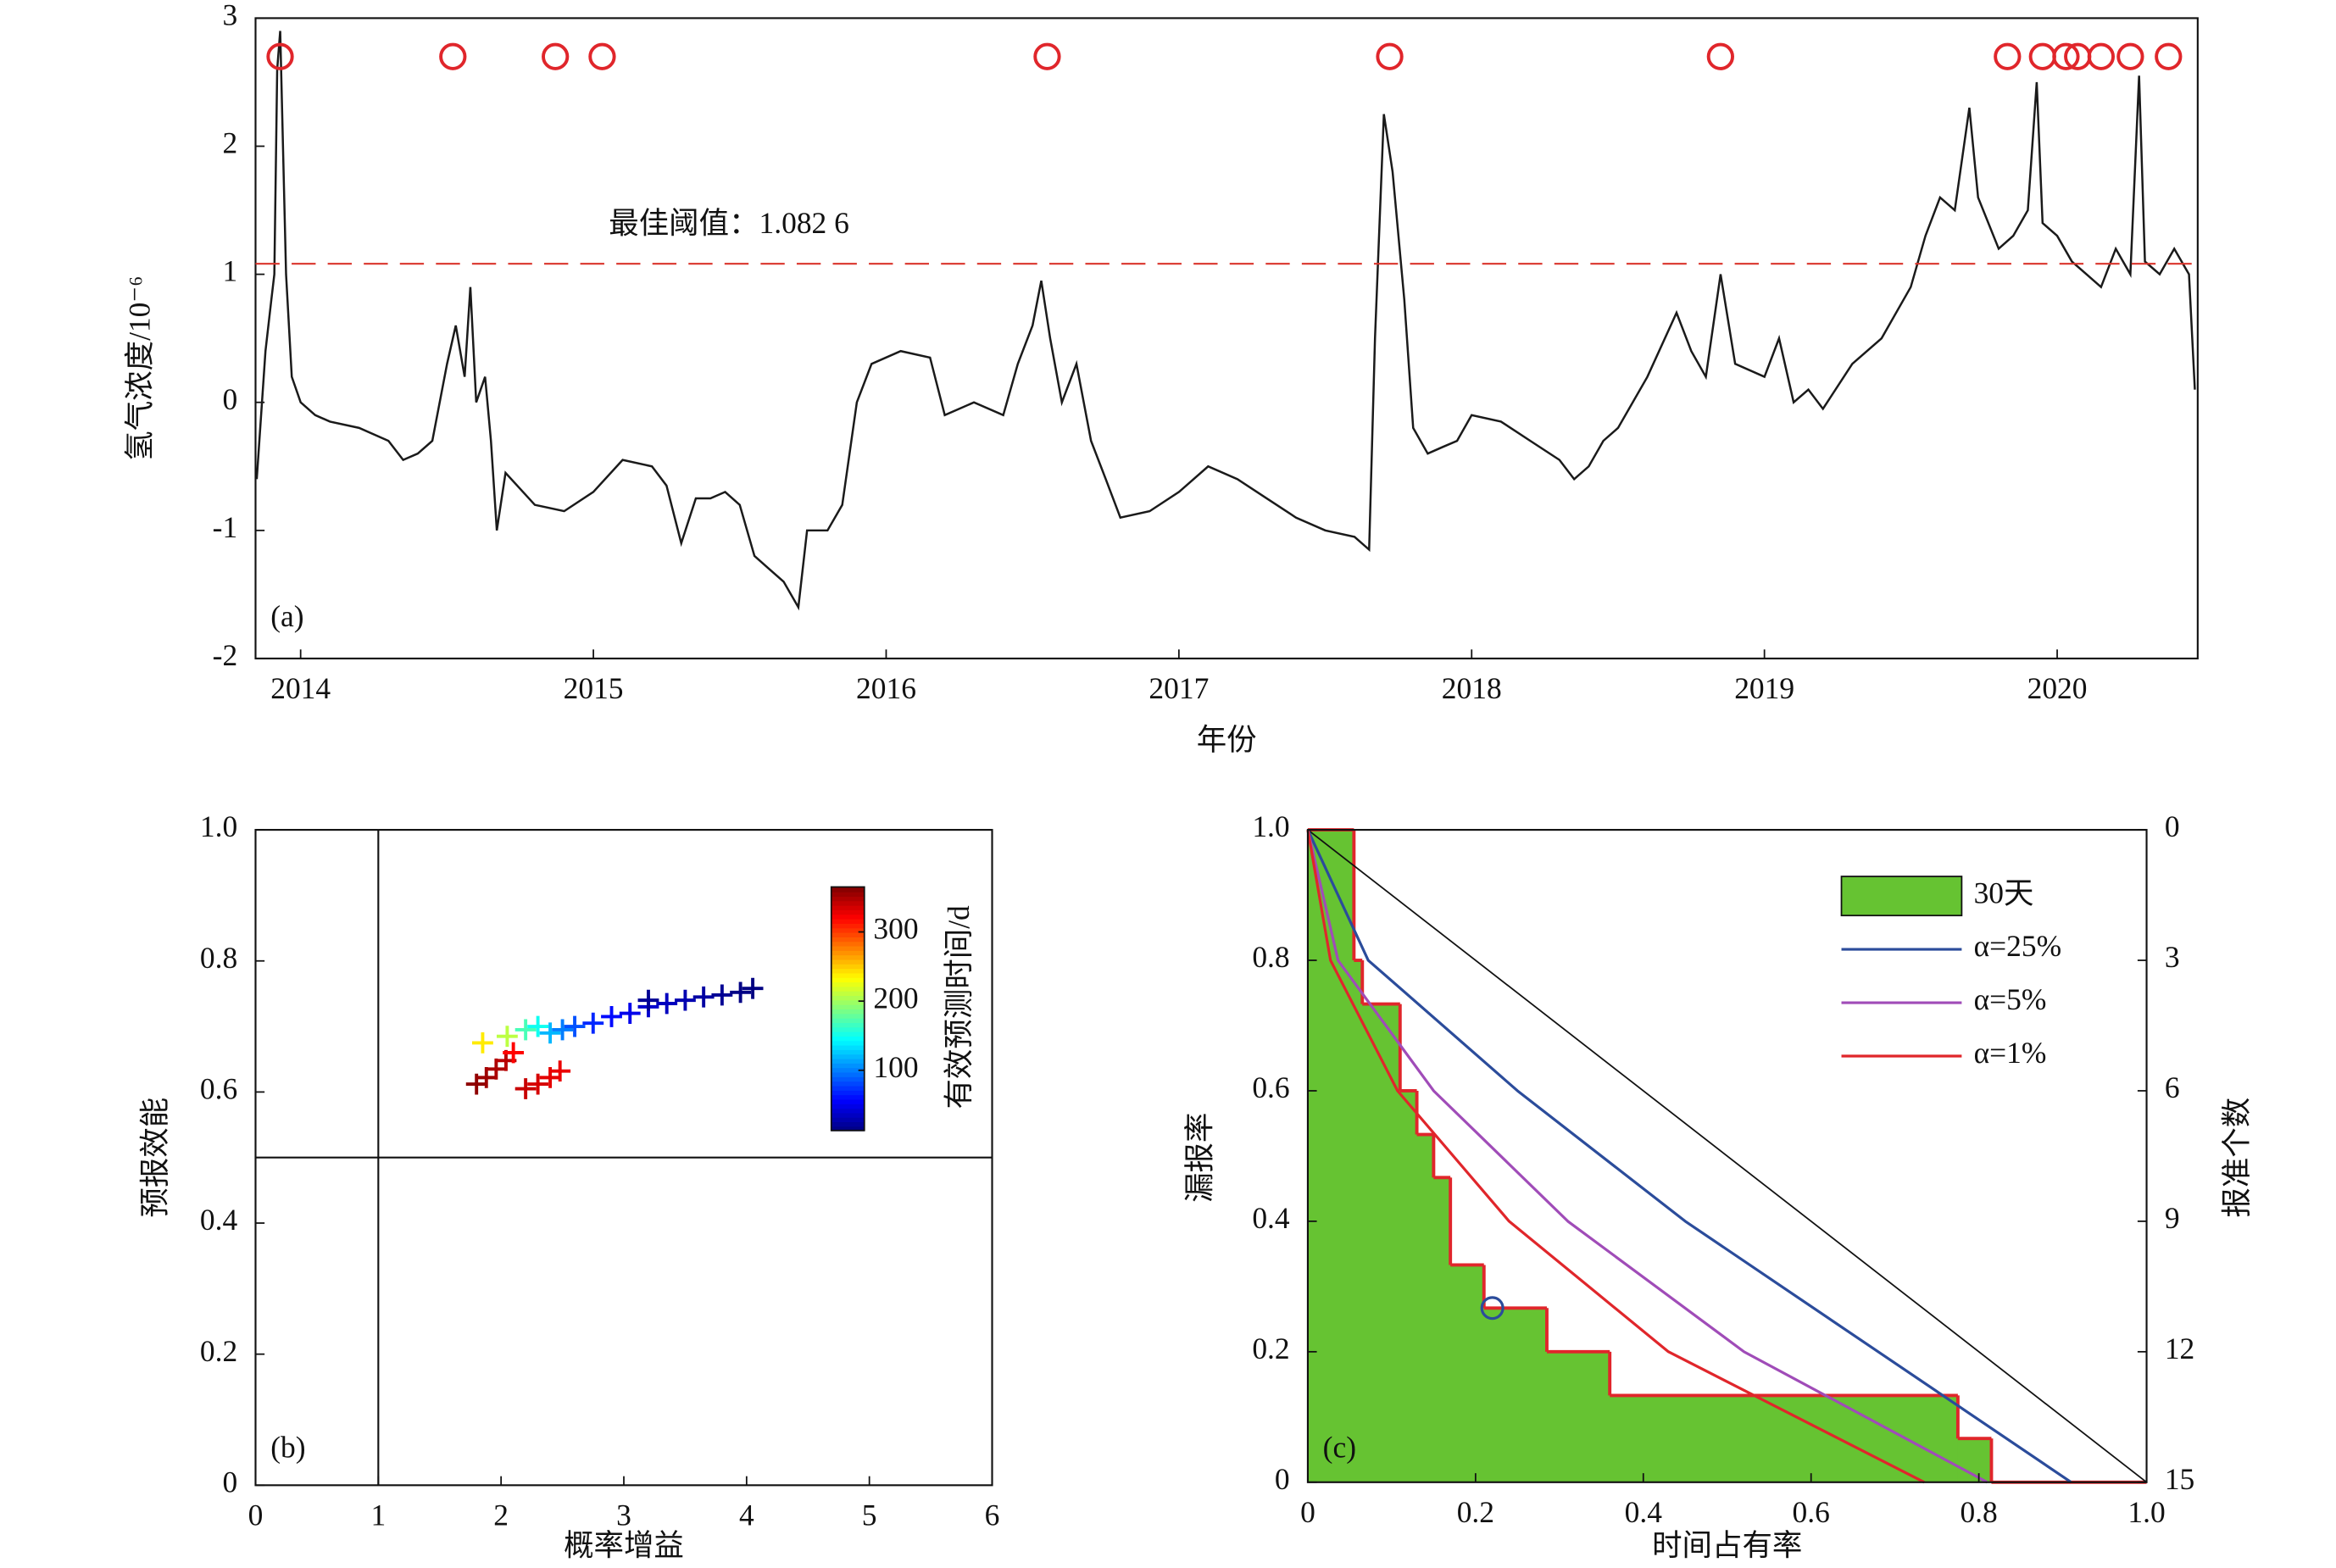 This screenshot has height=1568, width=2336. What do you see at coordinates (895, 1067) in the screenshot?
I see `colorbar-tick-label: 100` at bounding box center [895, 1067].